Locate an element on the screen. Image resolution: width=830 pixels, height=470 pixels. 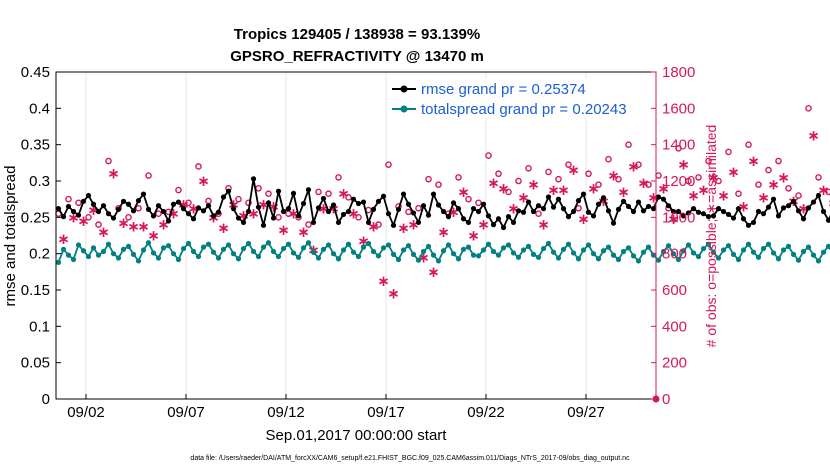
legend-box is located at coordinates (508, 98).